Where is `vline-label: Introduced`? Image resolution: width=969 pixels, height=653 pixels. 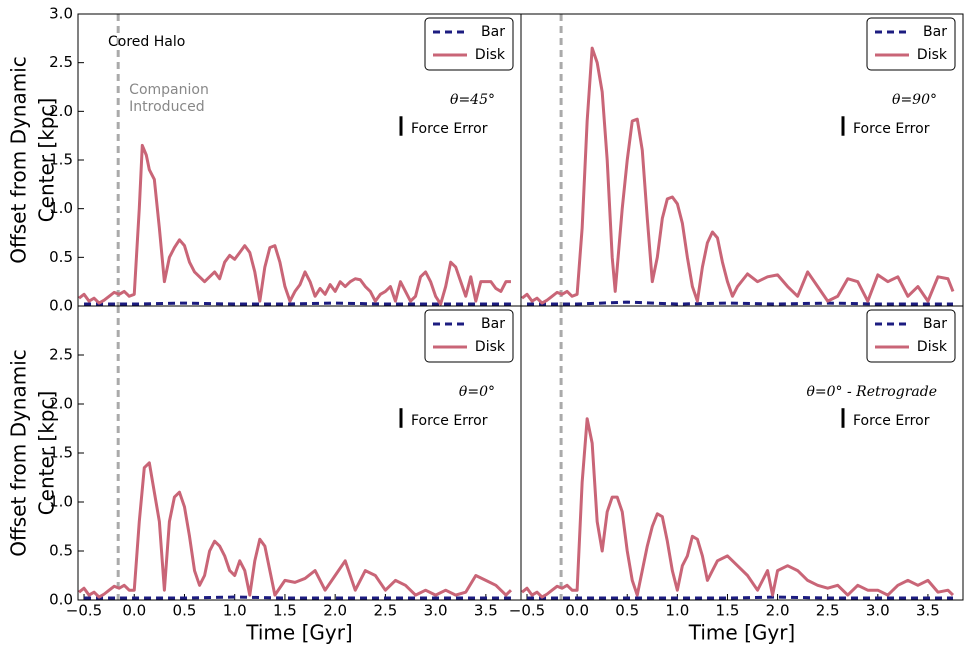
vline-label: Introduced is located at coordinates (166, 107).